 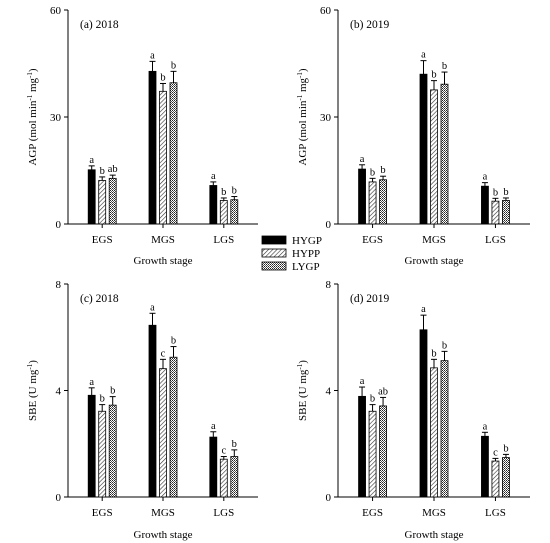 I want to click on legend-swatch-hygp, so click(x=274, y=240).